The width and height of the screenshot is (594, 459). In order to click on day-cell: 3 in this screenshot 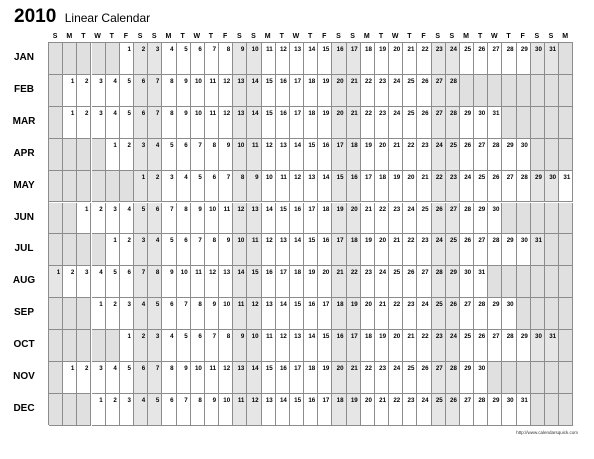, I will do `click(141, 154)`.